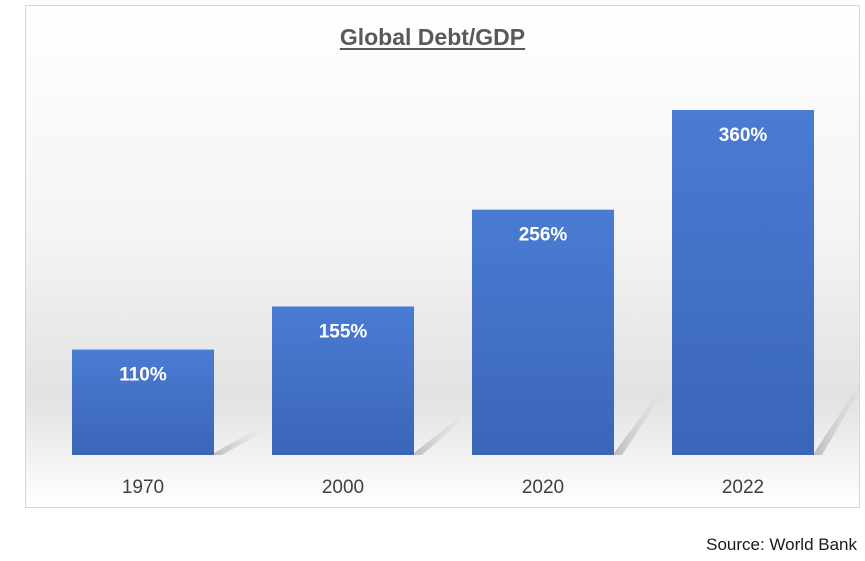 The height and width of the screenshot is (561, 865). Describe the element at coordinates (543, 332) in the screenshot. I see `bar-2020` at that location.